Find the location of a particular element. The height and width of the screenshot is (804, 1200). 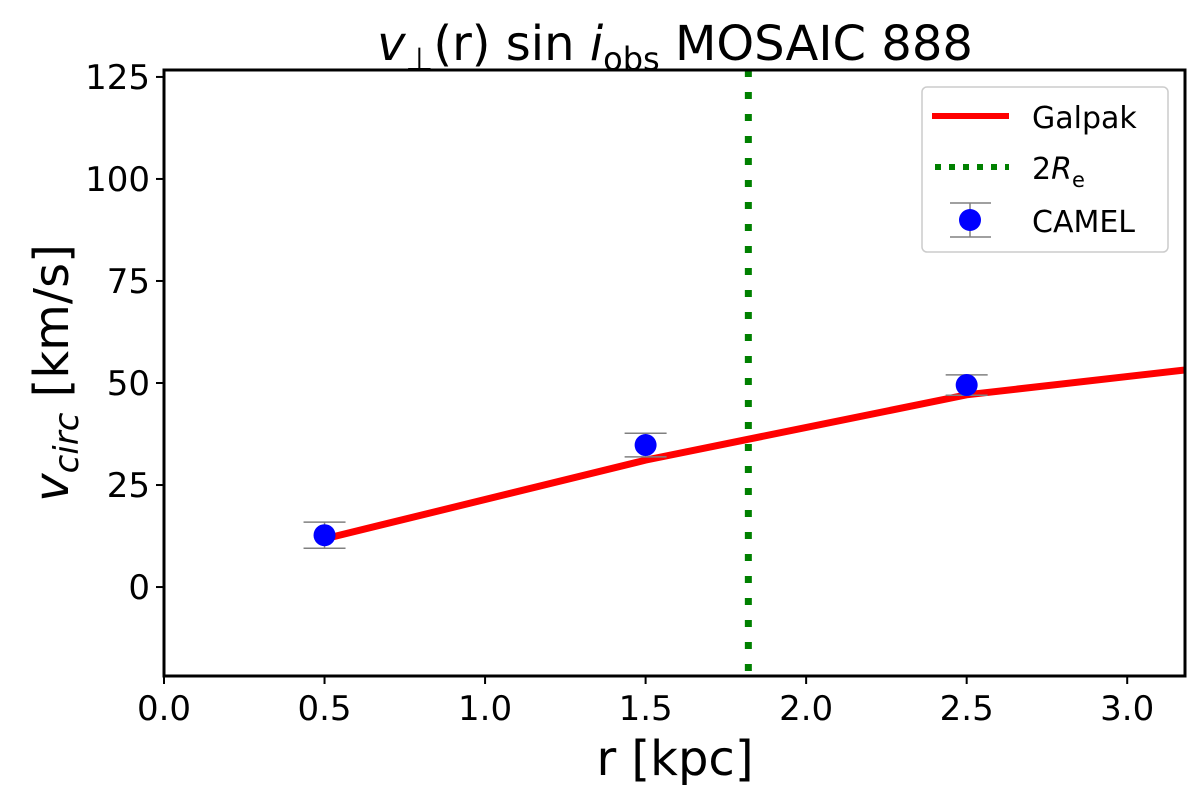

x-tick-label: 0.0 is located at coordinates (164, 709).